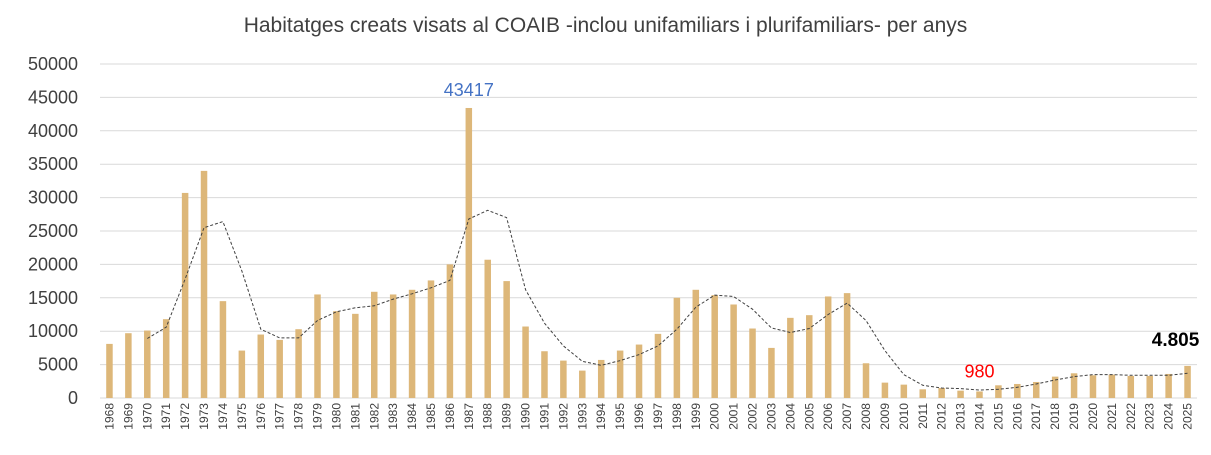  What do you see at coordinates (58, 365) in the screenshot?
I see `y-tick-label: 5000` at bounding box center [58, 365].